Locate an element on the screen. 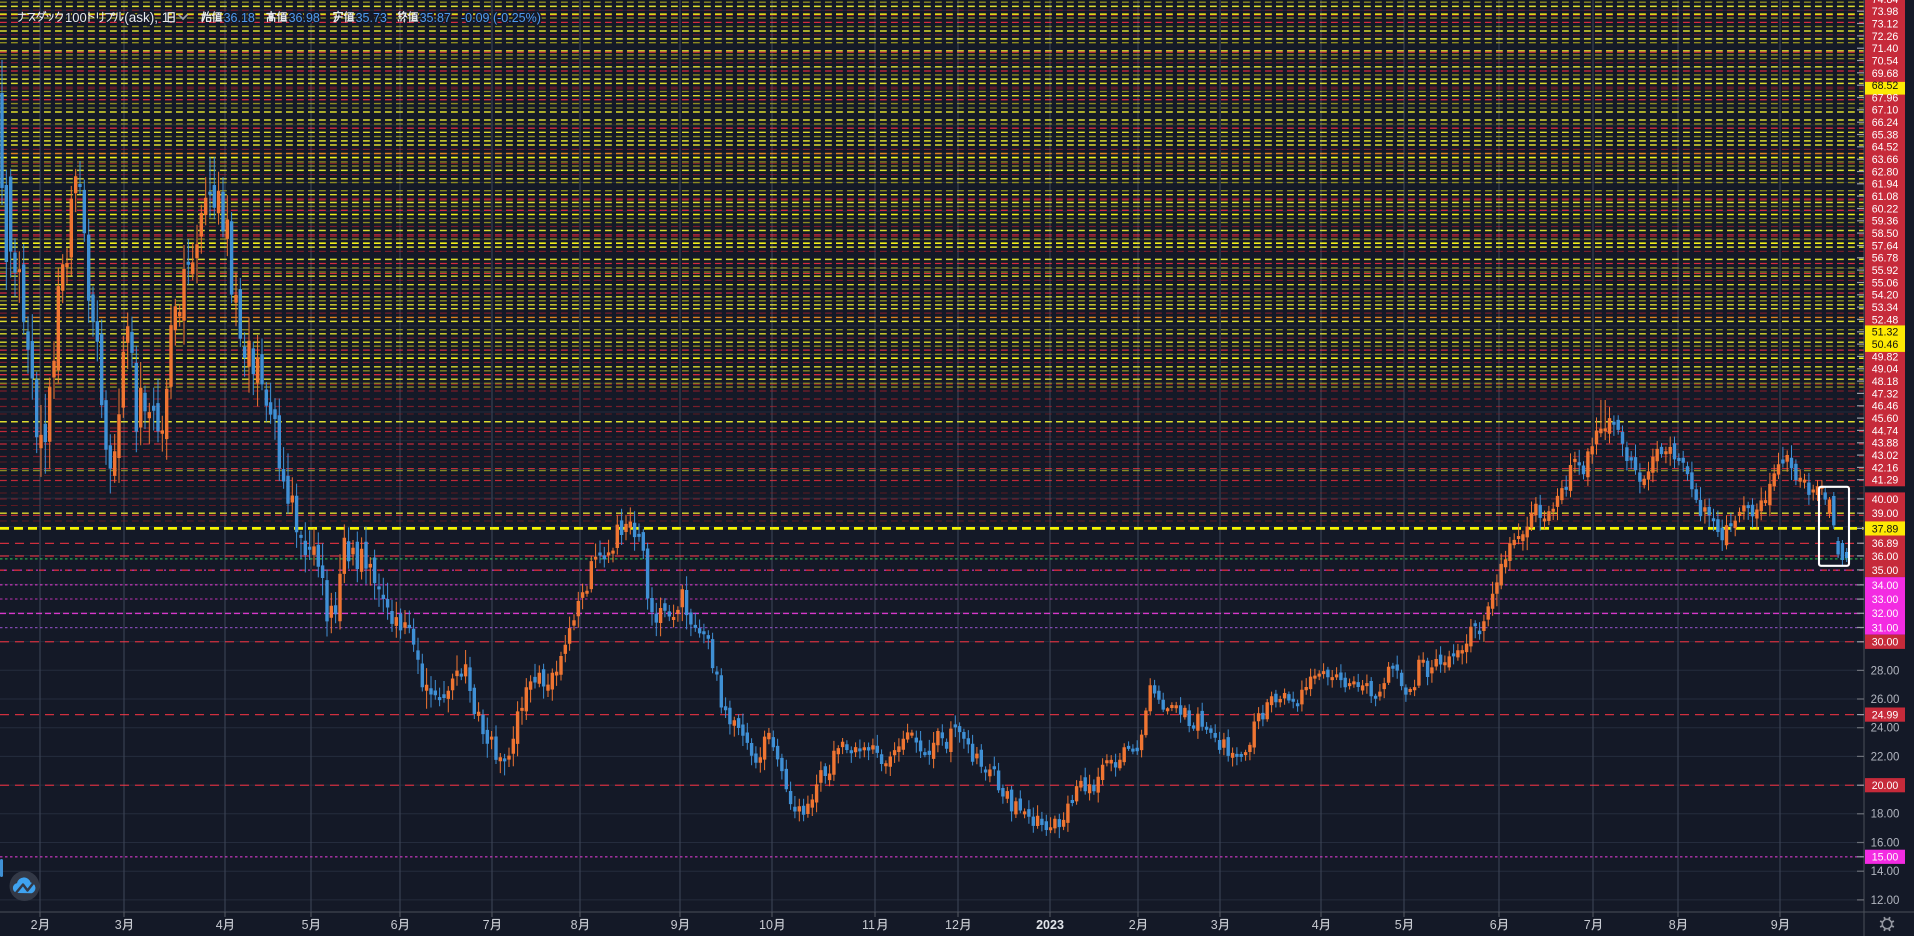 The image size is (1914, 936). svg-text: 49.82 is located at coordinates (1885, 357).